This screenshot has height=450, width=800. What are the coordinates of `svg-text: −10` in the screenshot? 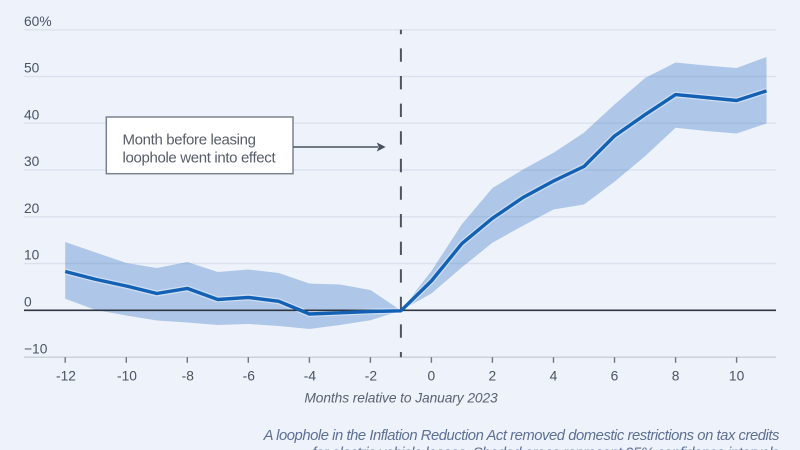 It's located at (36, 348).